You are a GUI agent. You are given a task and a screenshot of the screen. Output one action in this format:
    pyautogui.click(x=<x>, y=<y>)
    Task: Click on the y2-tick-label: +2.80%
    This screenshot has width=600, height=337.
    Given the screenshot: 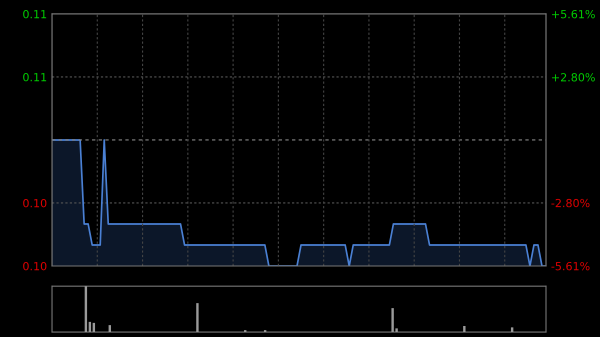 What is the action you would take?
    pyautogui.click(x=573, y=77)
    